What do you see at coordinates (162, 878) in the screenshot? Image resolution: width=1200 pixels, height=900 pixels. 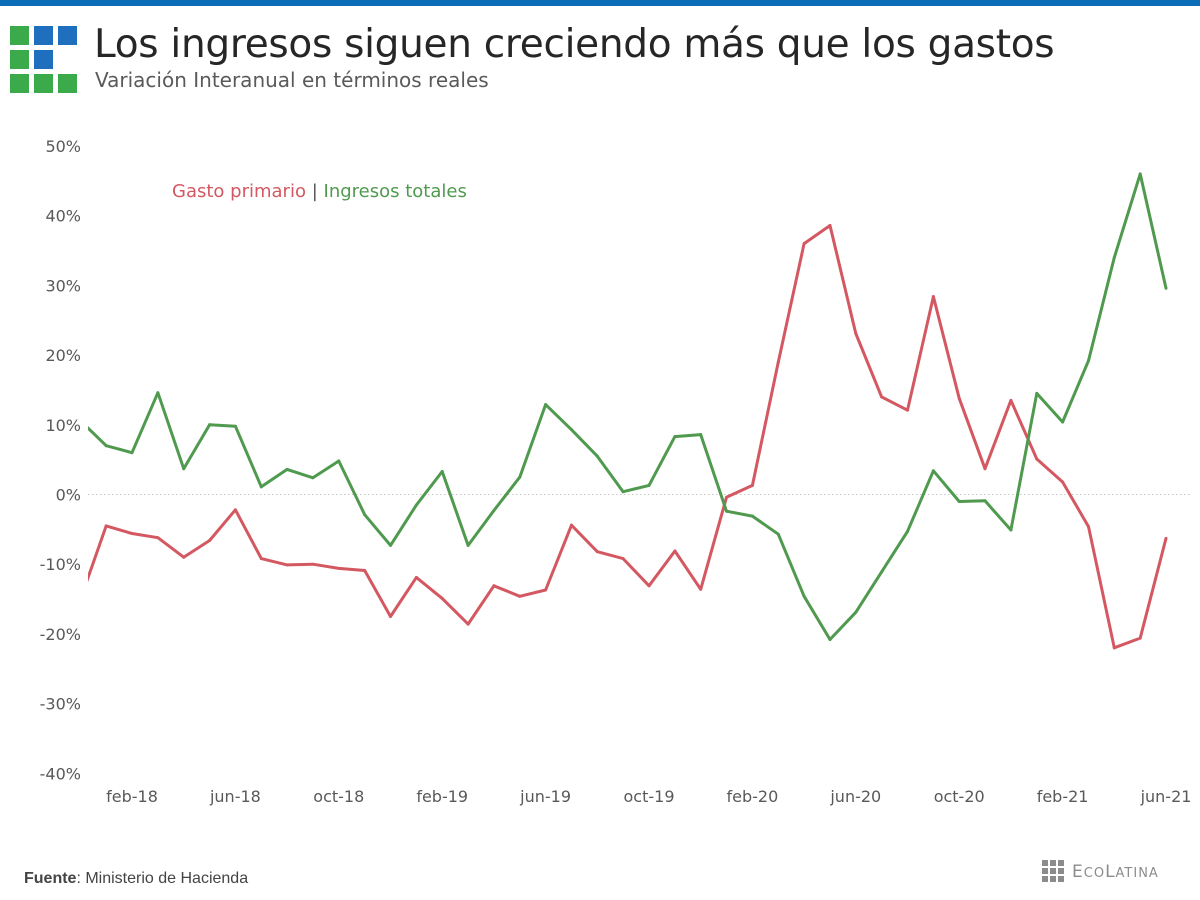 I see `source-text: : Ministerio de Hacienda` at bounding box center [162, 878].